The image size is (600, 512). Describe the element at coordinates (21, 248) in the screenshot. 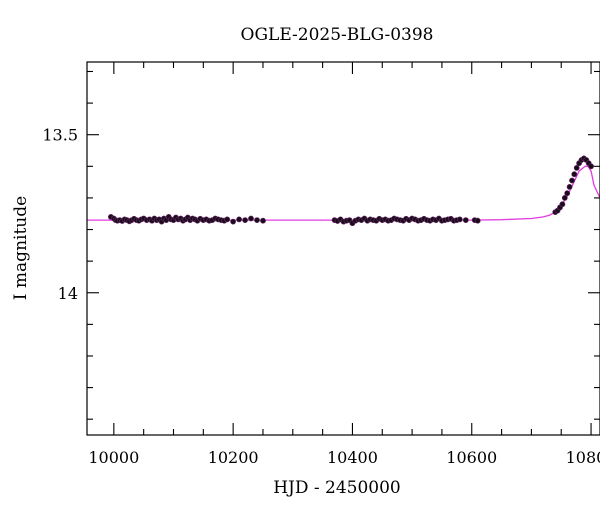

I see `y-axis-label: I magnitude` at that location.